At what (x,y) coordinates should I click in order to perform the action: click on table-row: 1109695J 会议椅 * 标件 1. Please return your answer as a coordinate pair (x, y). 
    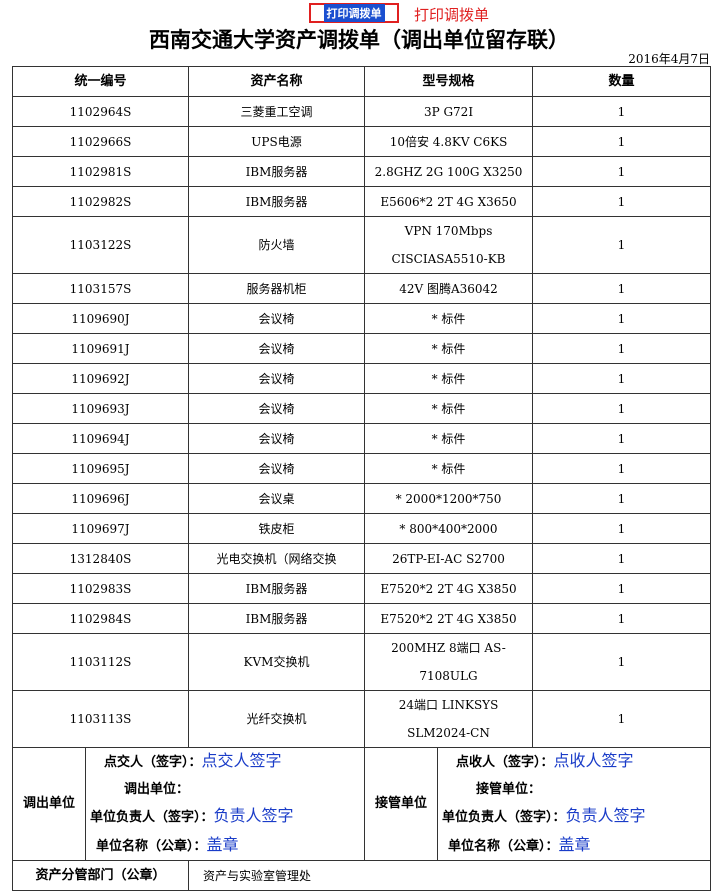
    Looking at the image, I should click on (361, 468).